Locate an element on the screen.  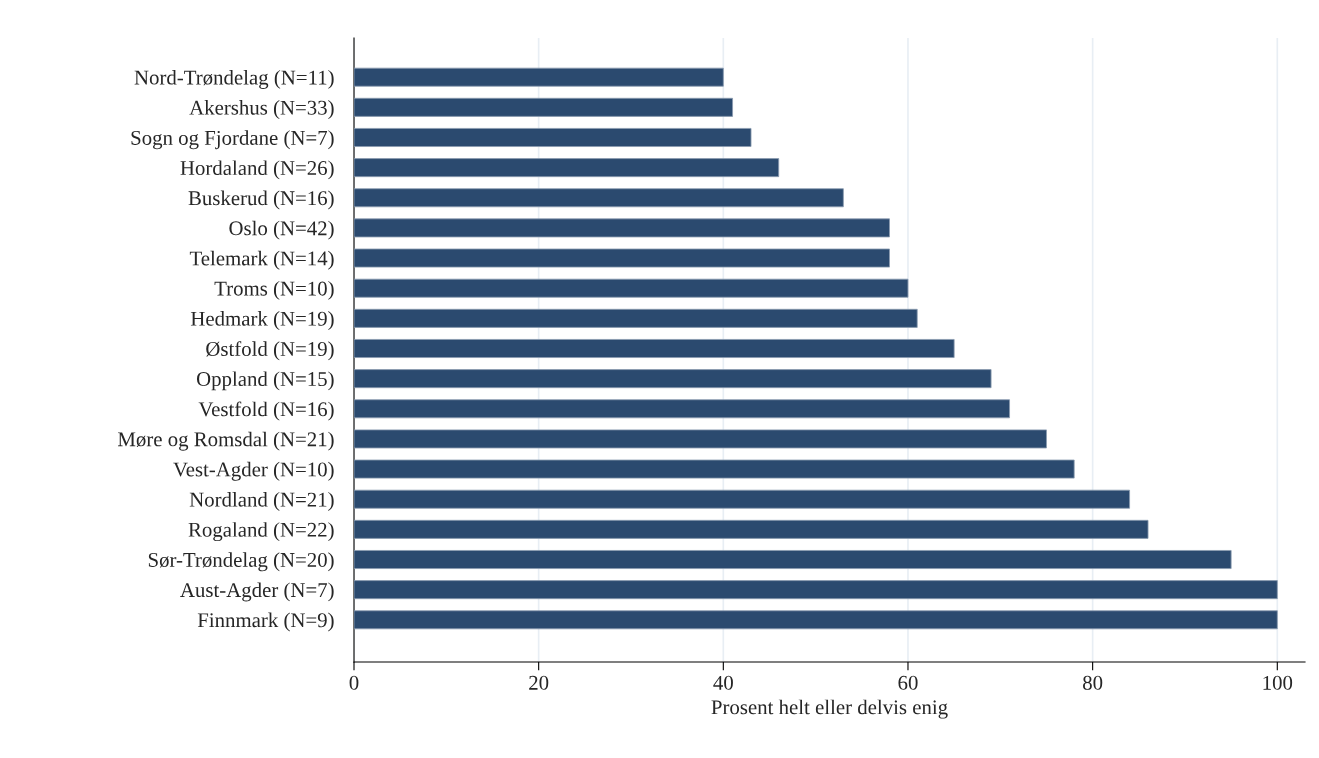
y-tick-label: Finnmark (N=9) is located at coordinates (265, 622).